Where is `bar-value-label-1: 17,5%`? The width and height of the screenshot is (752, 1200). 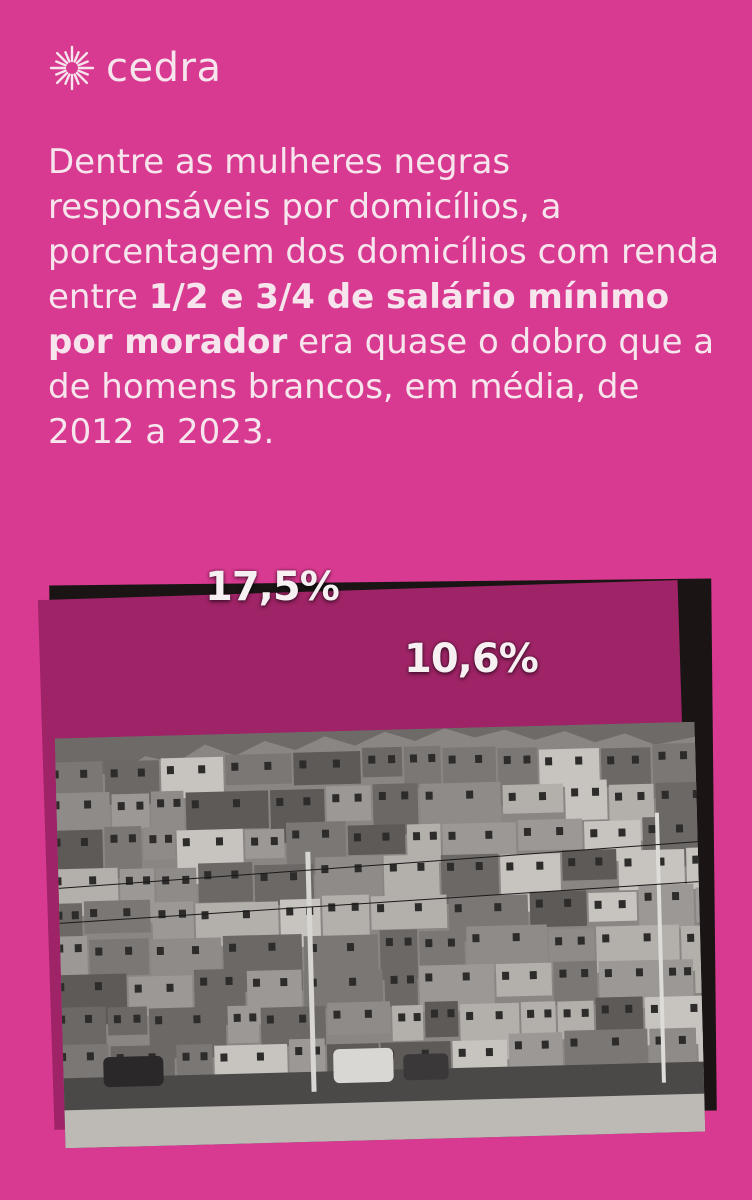 bar-value-label-1: 17,5% is located at coordinates (272, 587).